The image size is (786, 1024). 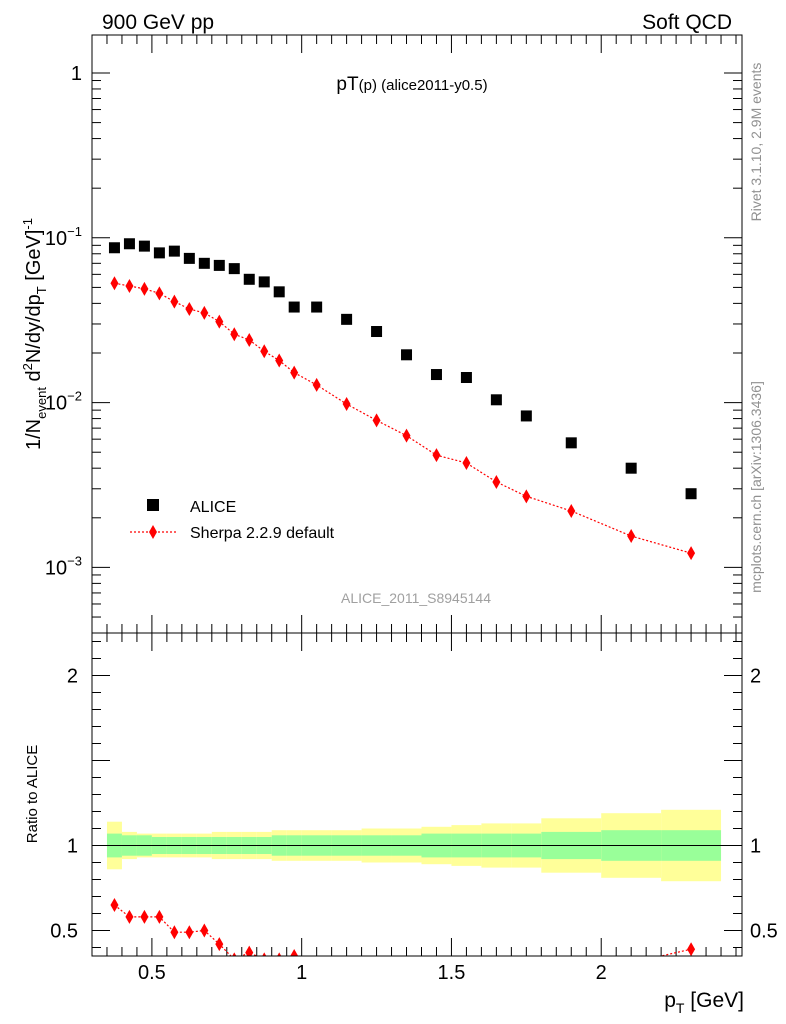 What do you see at coordinates (72, 677) in the screenshot?
I see `ratio-y-tick-label-left: 2` at bounding box center [72, 677].